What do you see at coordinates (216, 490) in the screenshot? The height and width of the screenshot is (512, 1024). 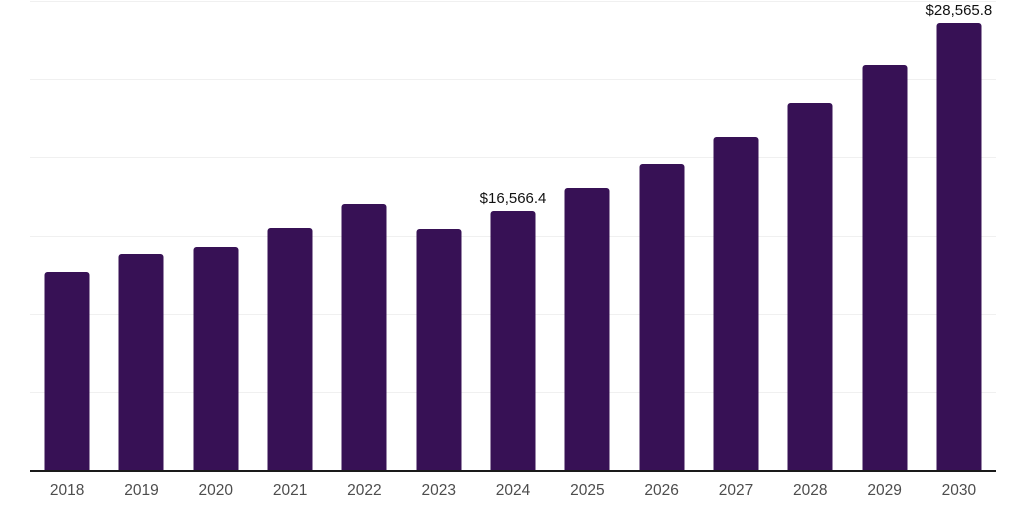 I see `x-tick-2020: 2020` at bounding box center [216, 490].